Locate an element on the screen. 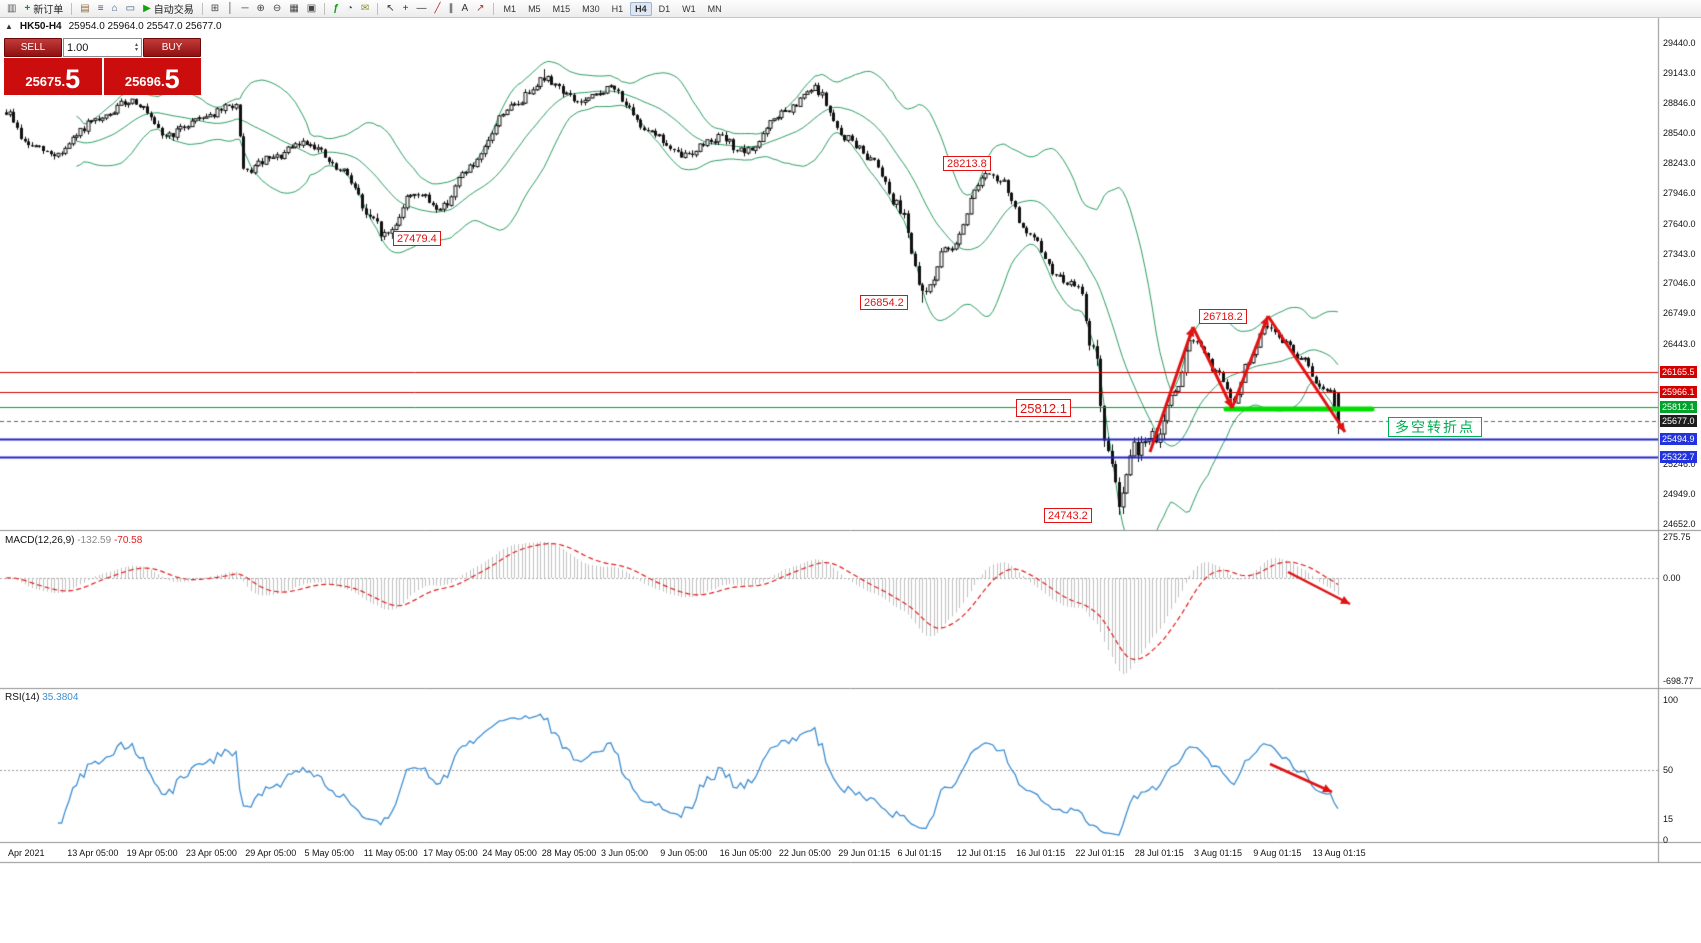 This screenshot has height=943, width=1701. toolbox-icon: ▭ is located at coordinates (130, 9).